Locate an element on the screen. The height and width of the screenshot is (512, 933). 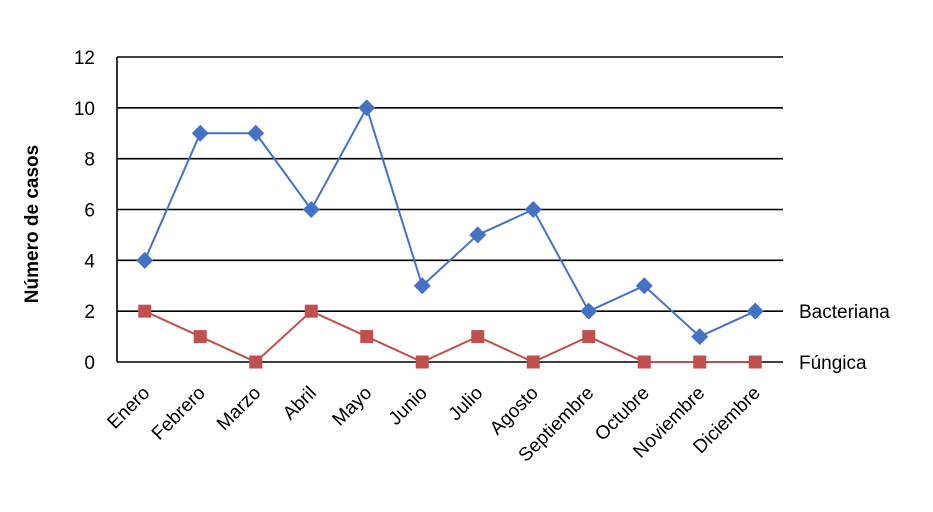
y-tick-label: 8 is located at coordinates (89, 160).